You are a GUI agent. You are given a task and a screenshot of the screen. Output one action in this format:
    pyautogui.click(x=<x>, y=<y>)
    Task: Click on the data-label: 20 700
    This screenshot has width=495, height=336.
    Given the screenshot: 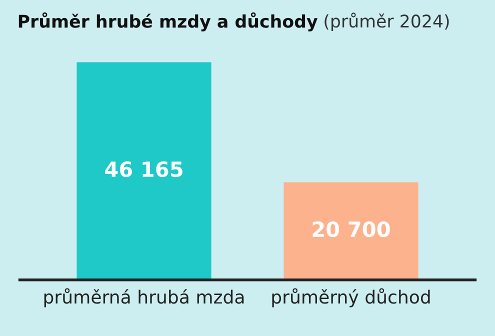 What is the action you would take?
    pyautogui.click(x=351, y=229)
    